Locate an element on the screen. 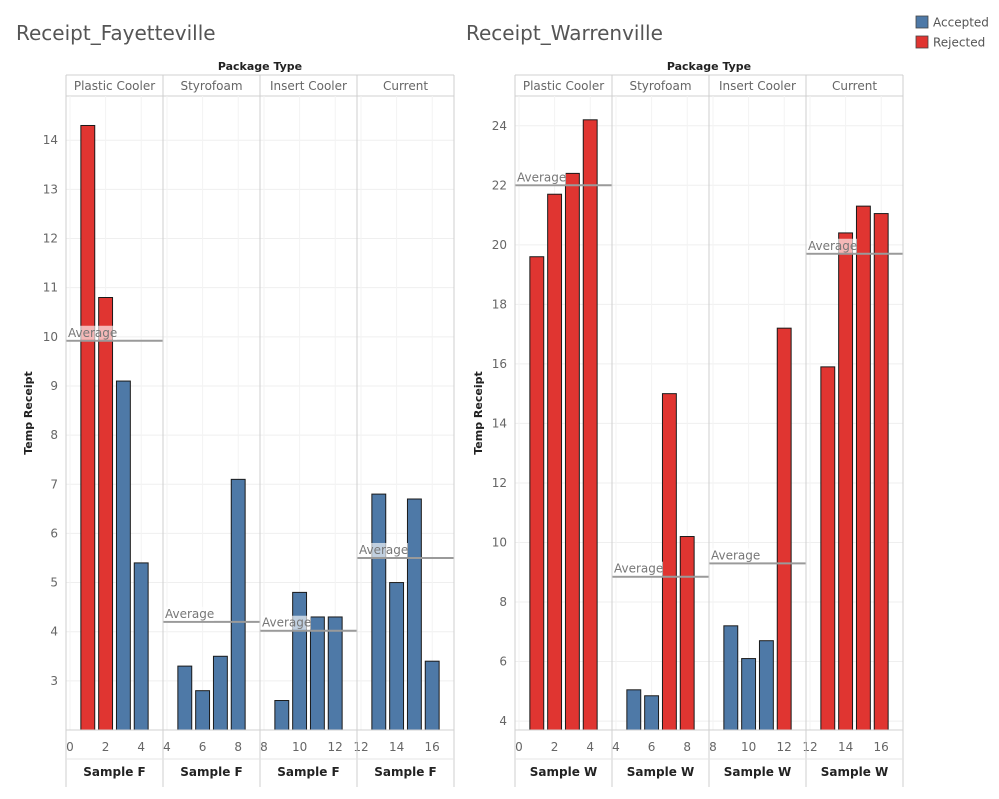 This screenshot has width=999, height=799. pane-styrofoam: Styrofoam Average 4 6 8 Sample F is located at coordinates (211, 429).